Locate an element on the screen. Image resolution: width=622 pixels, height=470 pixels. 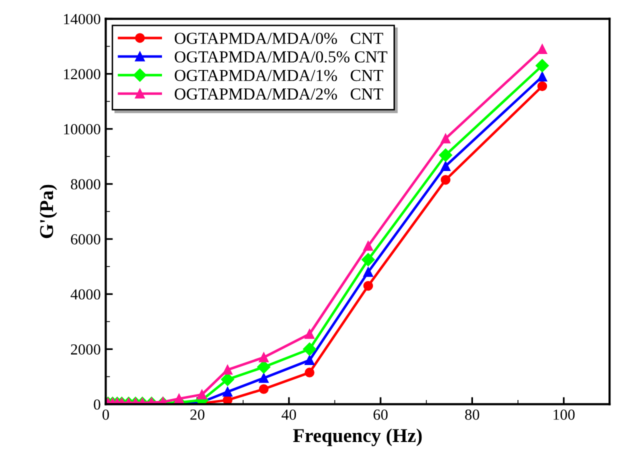
legend-label: OGTAPMDA/MDA/0% CNT is located at coordinates (279, 38).